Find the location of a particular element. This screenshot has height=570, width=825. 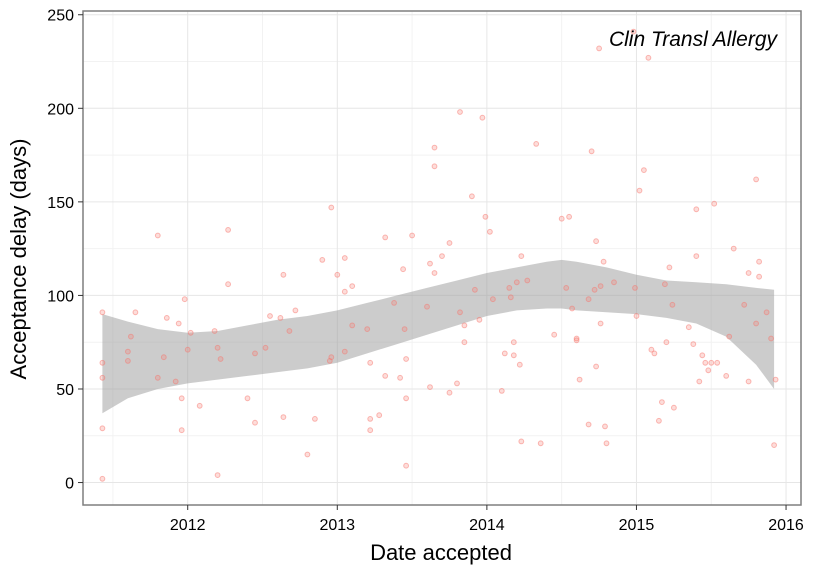

y-axis-ticks: 0 50 100 150 200 250 is located at coordinates (65, 250).